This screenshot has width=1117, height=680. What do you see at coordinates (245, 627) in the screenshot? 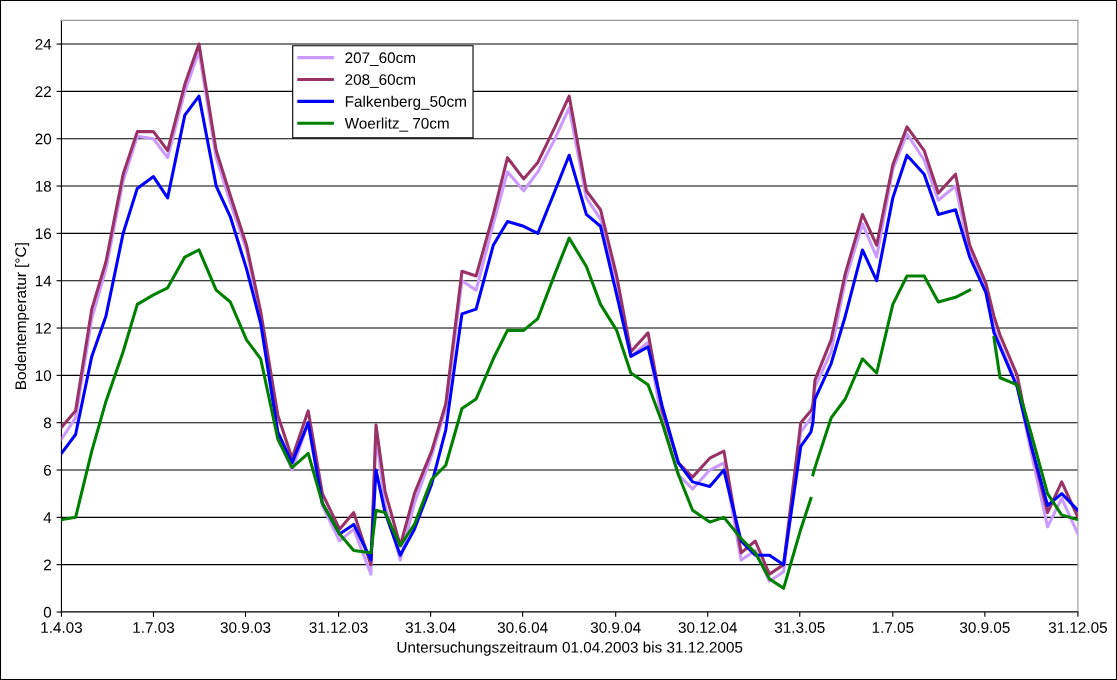
I see `x-tick-label: 30.9.03` at bounding box center [245, 627].